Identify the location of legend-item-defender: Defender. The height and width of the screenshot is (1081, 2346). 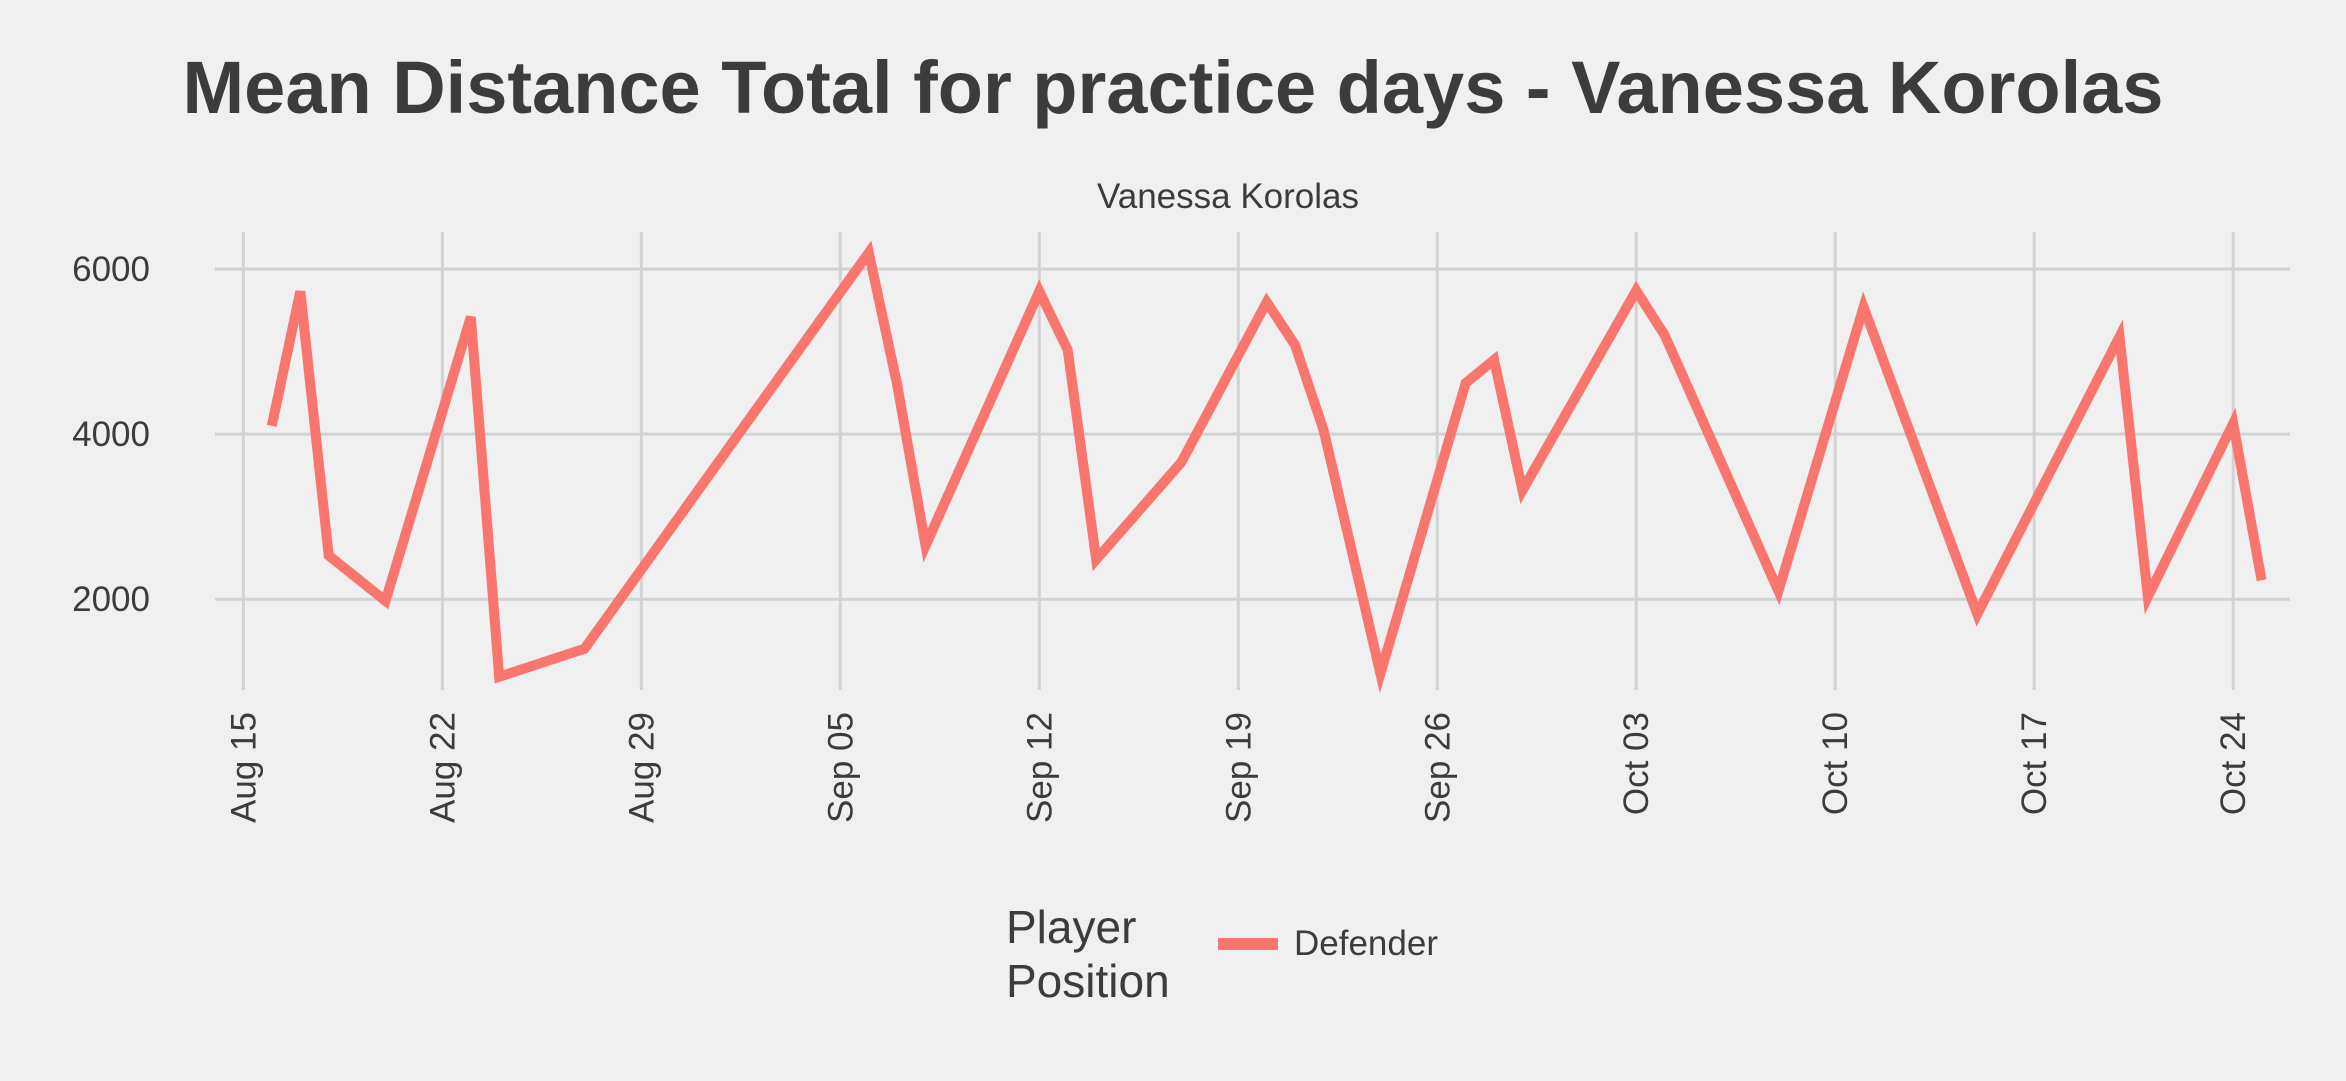
(1328, 944).